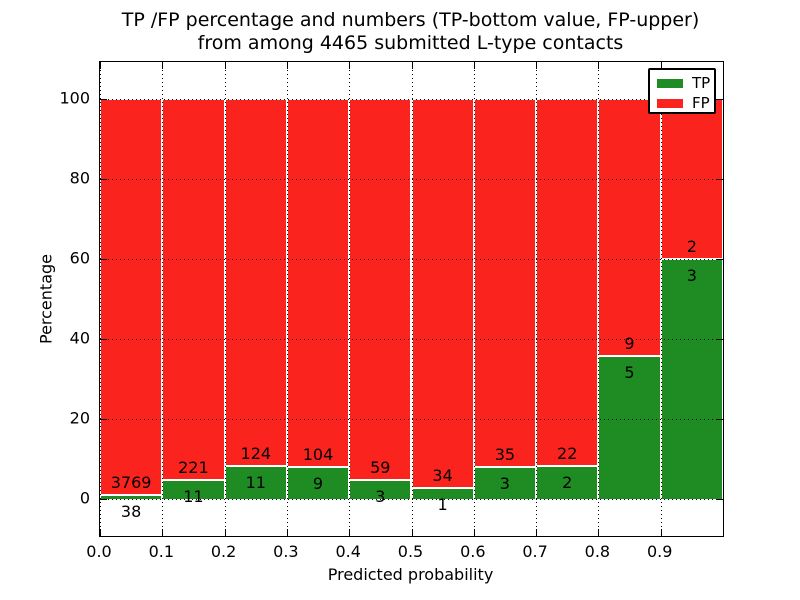  I want to click on x-tick-label: 0.8, so click(597, 551).